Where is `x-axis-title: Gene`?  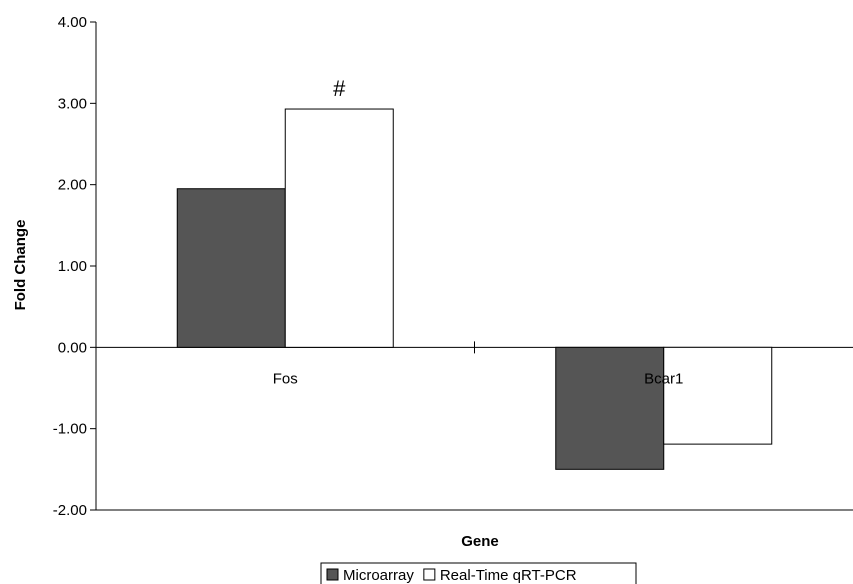 x-axis-title: Gene is located at coordinates (480, 541).